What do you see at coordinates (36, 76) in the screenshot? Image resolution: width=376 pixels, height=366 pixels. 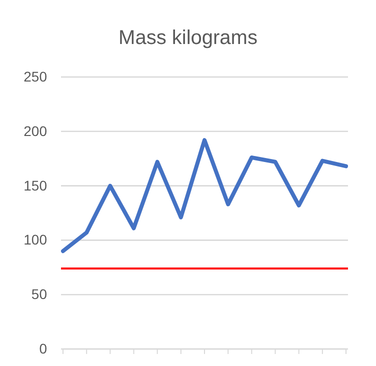 I see `y-tick-label: 250` at bounding box center [36, 76].